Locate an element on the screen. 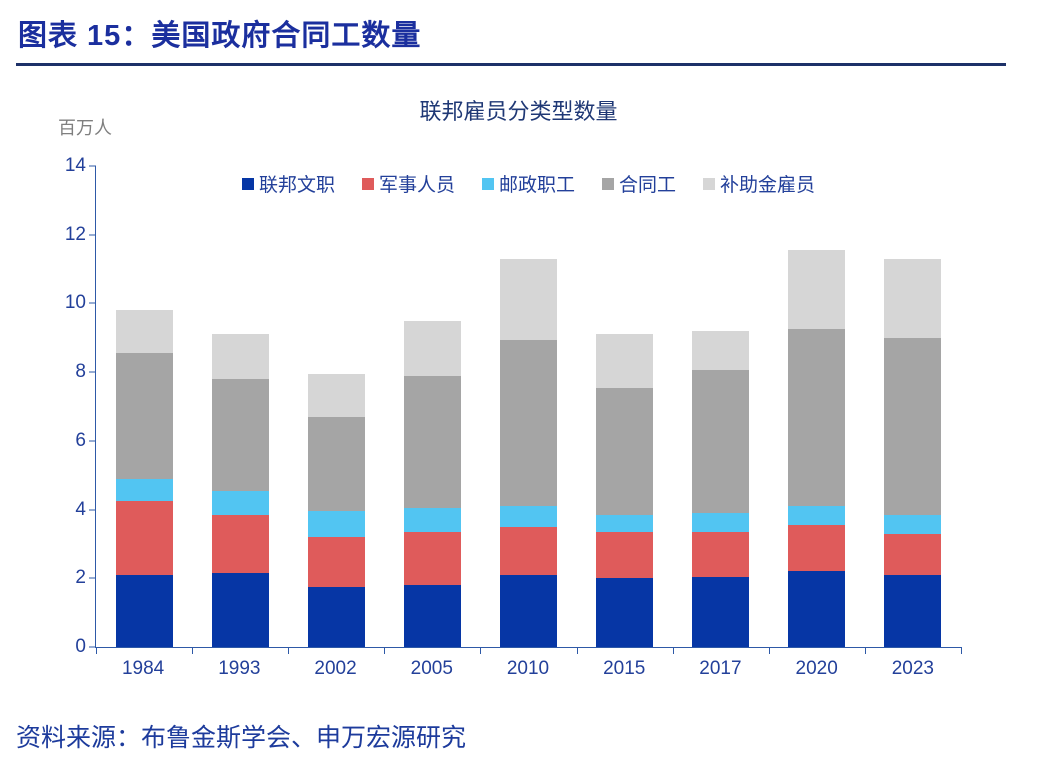 The image size is (1037, 774). figure-title: 图表 15：美国政府合同工数量 is located at coordinates (220, 36).